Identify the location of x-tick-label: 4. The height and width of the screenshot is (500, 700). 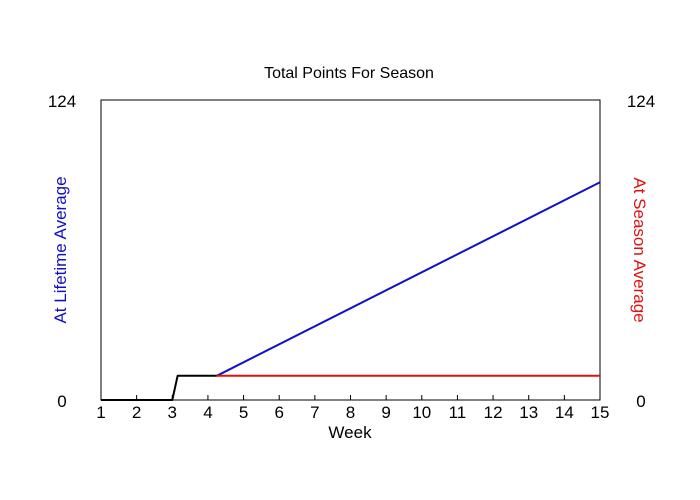
(207, 412).